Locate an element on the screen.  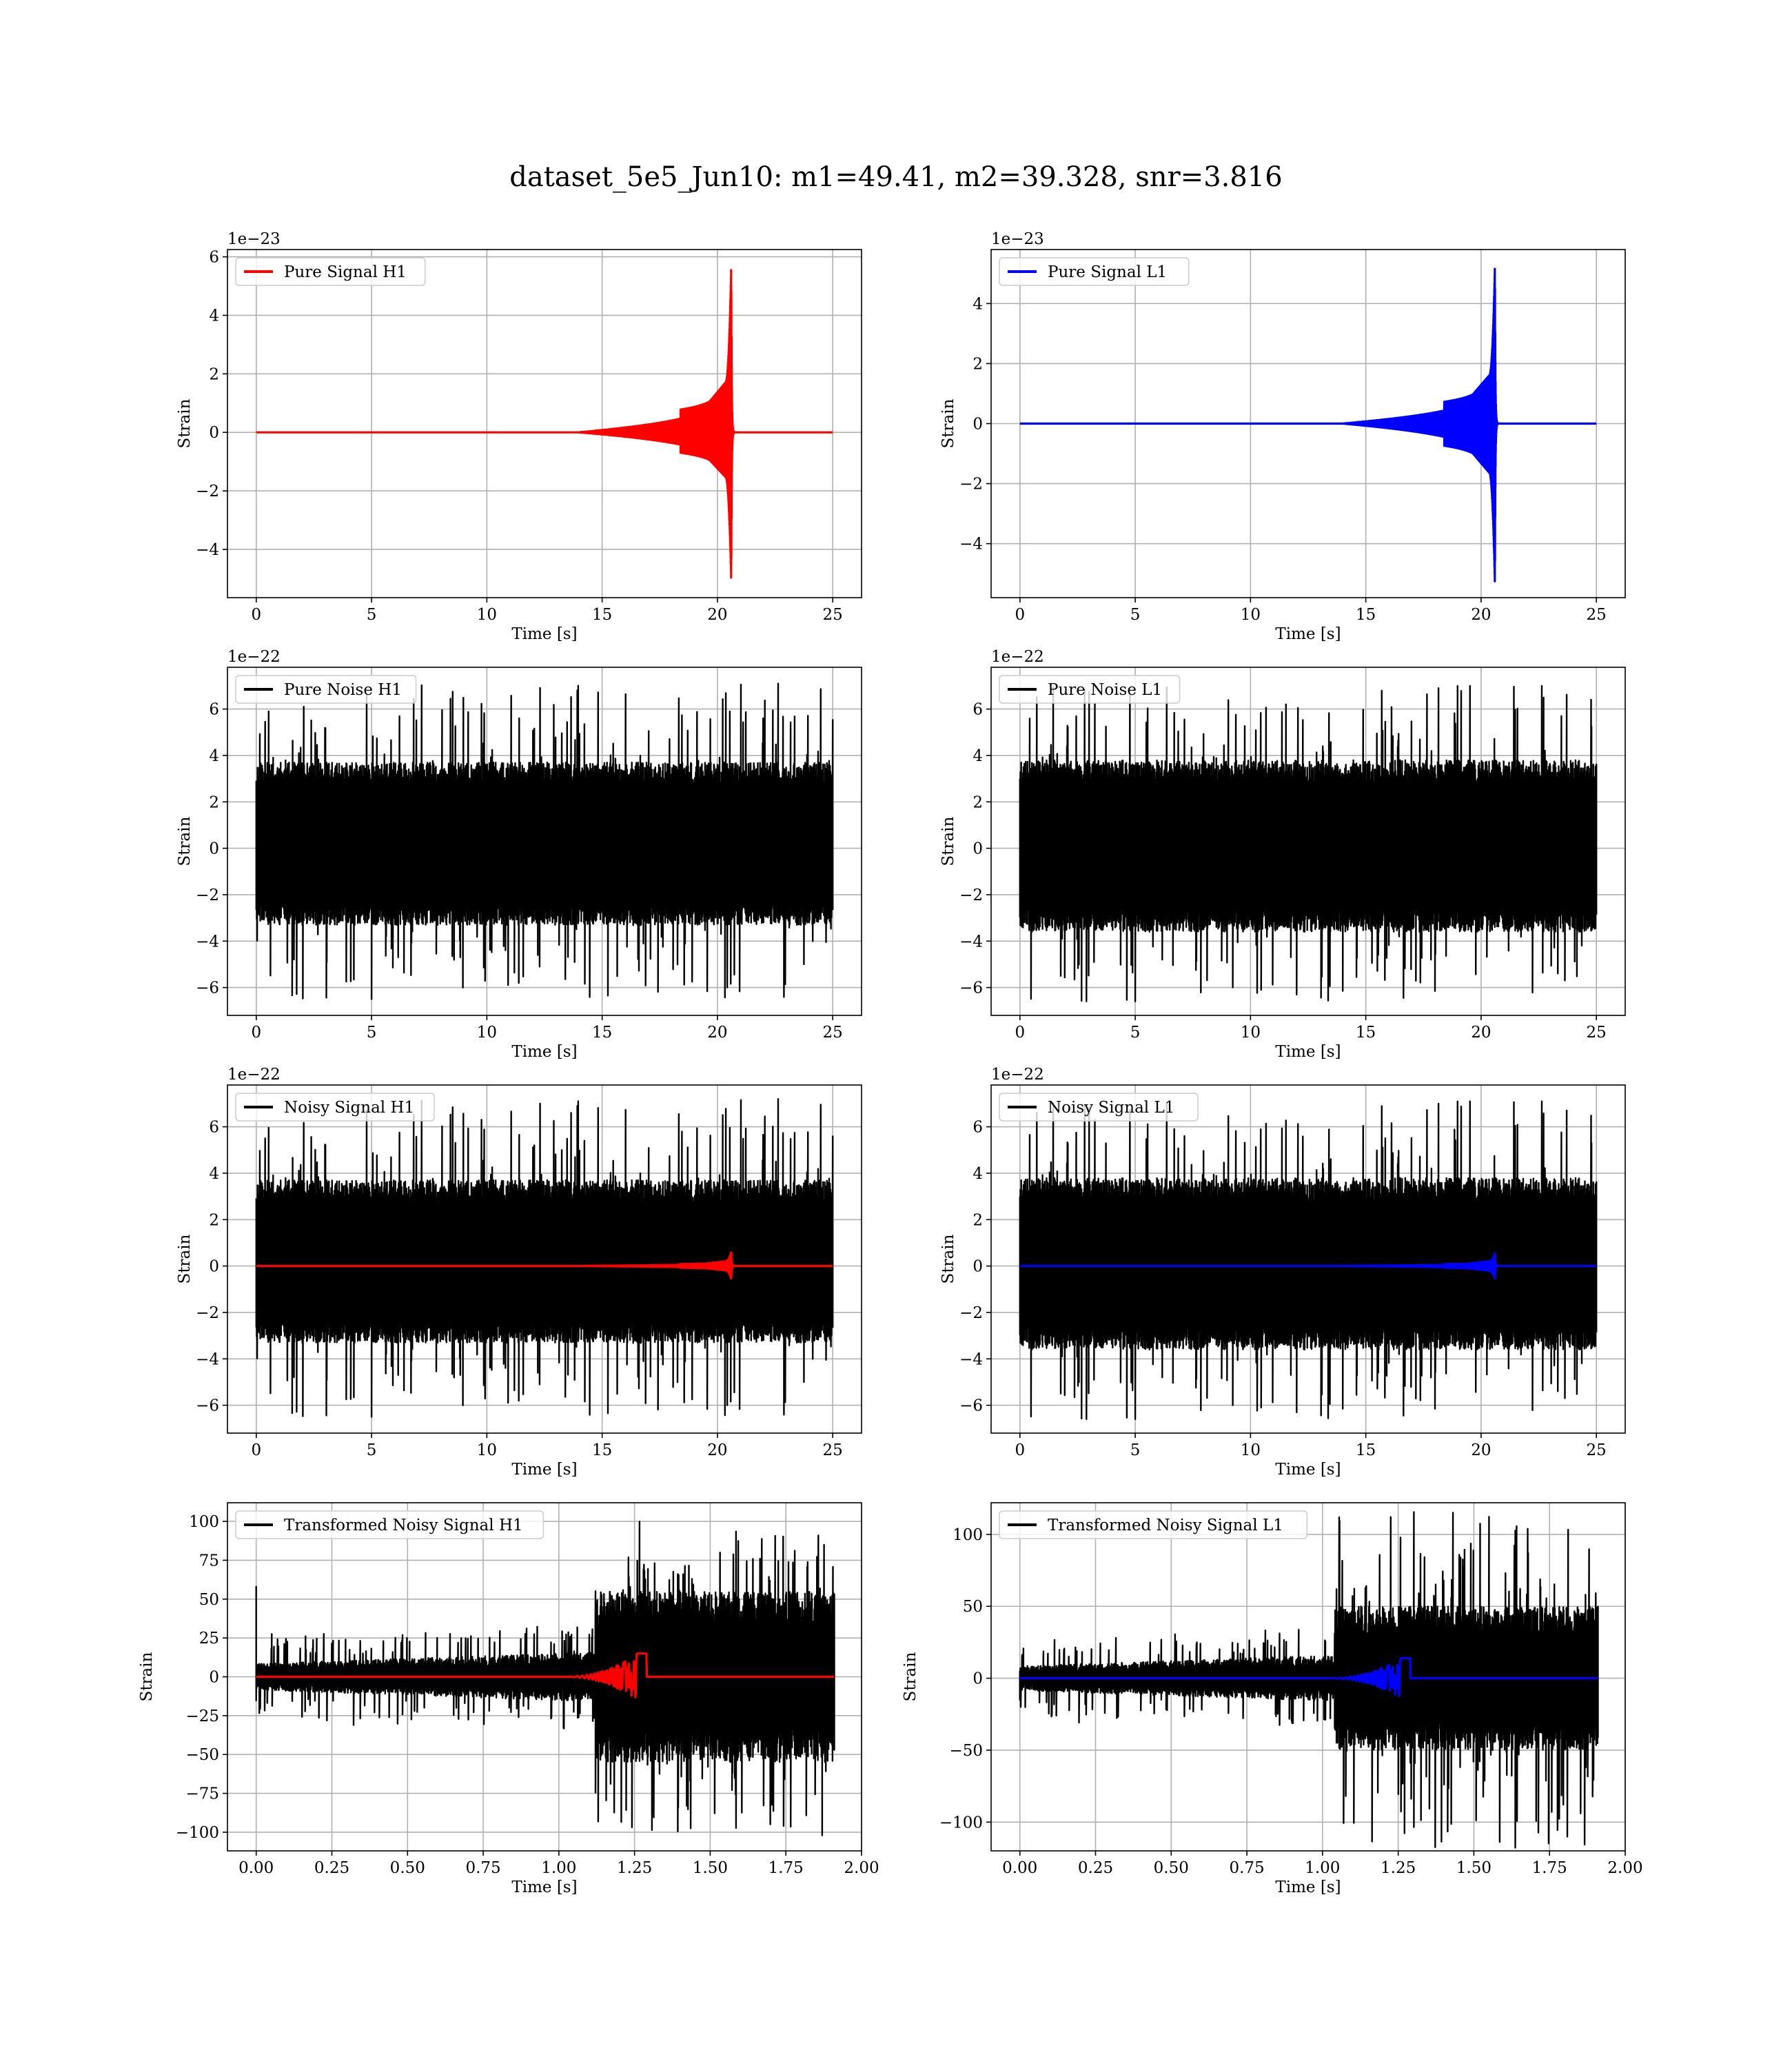
series-line-pure-signal-h1 is located at coordinates (544, 424).